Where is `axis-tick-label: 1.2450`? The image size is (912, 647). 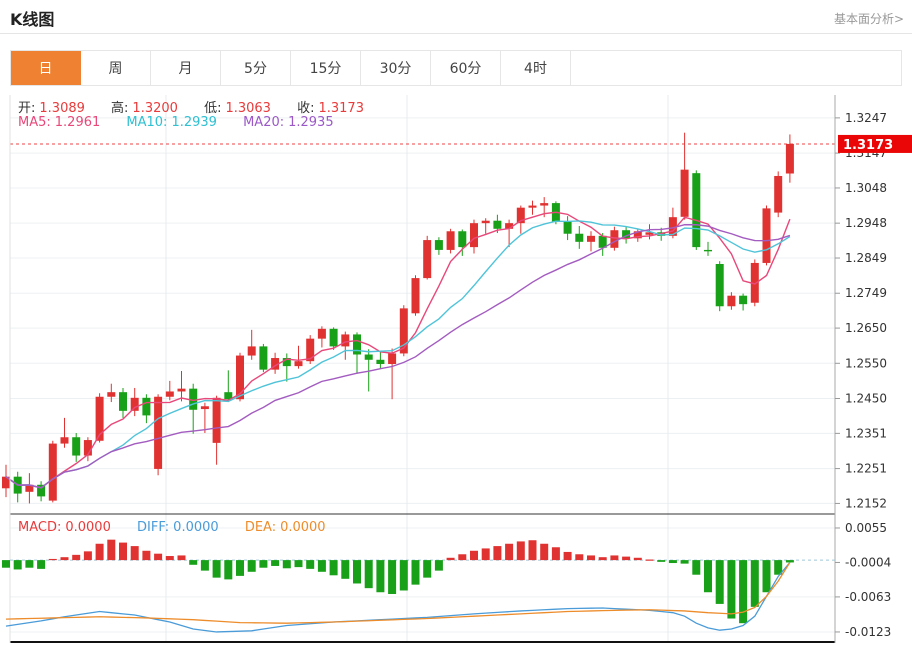
axis-tick-label: 1.2450 is located at coordinates (866, 399).